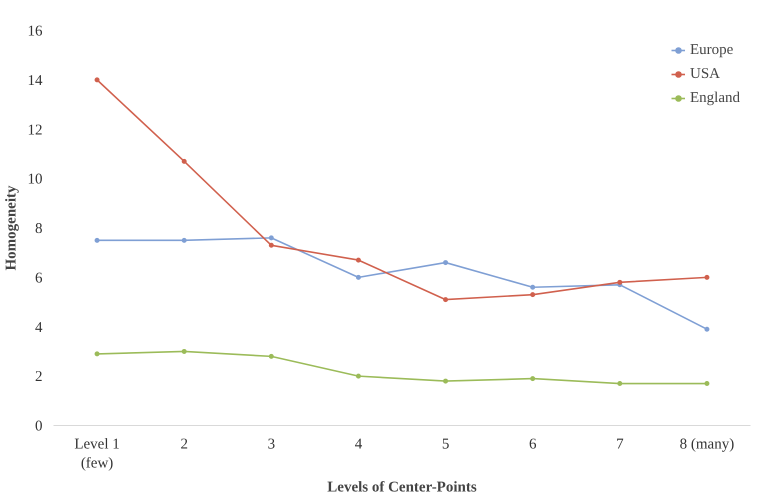 The height and width of the screenshot is (502, 774). I want to click on legend-label: England, so click(715, 98).